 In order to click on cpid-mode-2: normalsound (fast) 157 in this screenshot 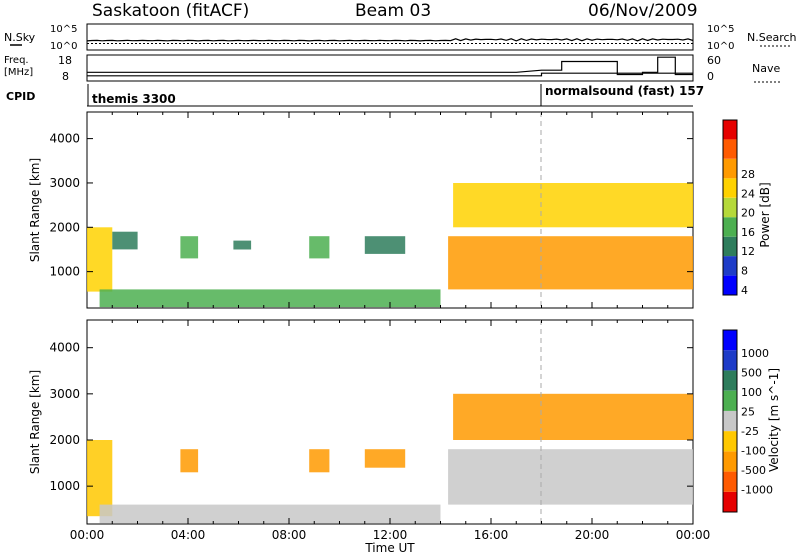, I will do `click(624, 91)`.